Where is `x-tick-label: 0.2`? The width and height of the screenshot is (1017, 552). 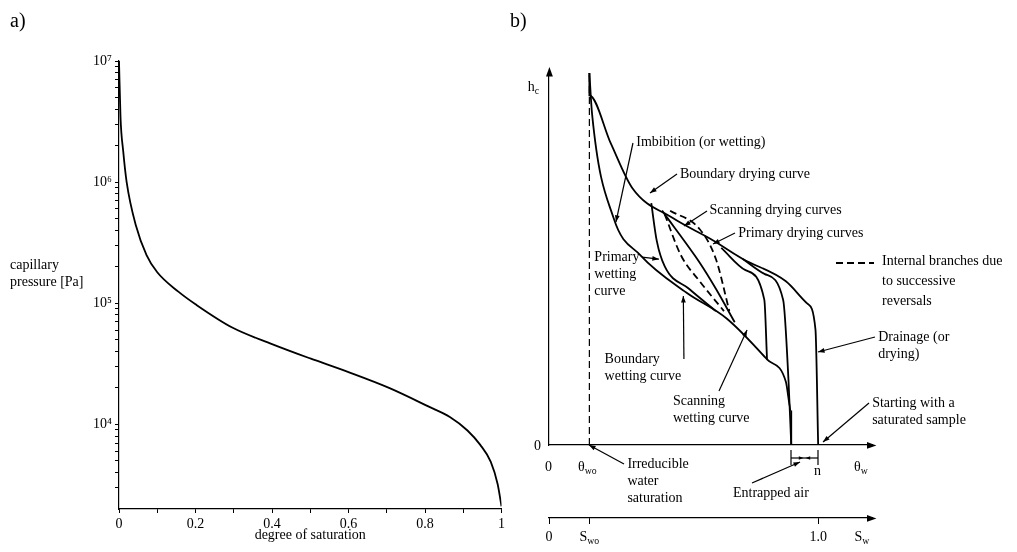
x-tick-label: 0.2 is located at coordinates (195, 524).